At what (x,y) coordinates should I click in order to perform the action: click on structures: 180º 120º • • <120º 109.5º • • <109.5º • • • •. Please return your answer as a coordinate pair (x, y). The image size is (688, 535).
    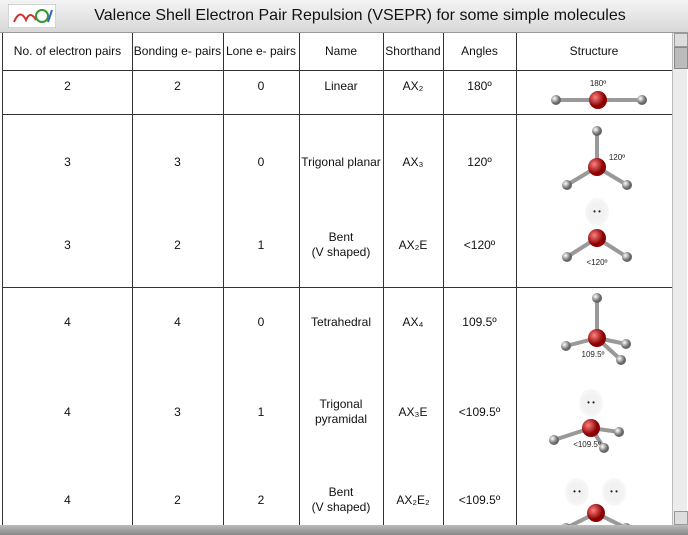
    Looking at the image, I should click on (598, 302).